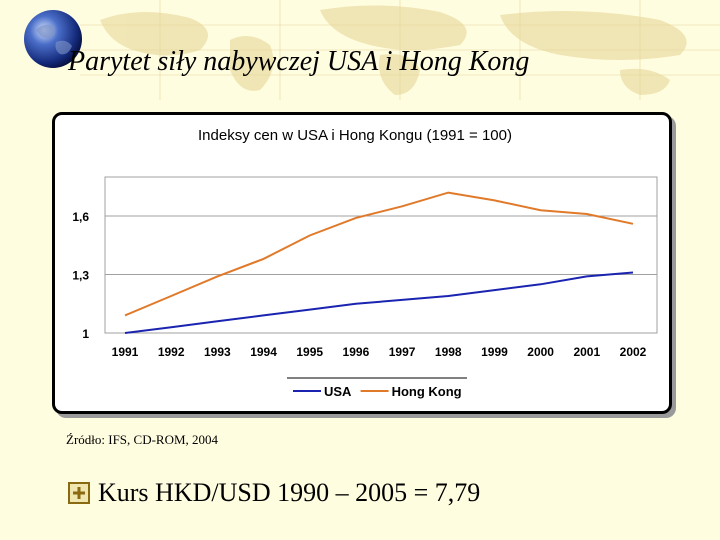 This screenshot has height=540, width=720. Describe the element at coordinates (125, 352) in the screenshot. I see `x-tick-label: 1991` at that location.